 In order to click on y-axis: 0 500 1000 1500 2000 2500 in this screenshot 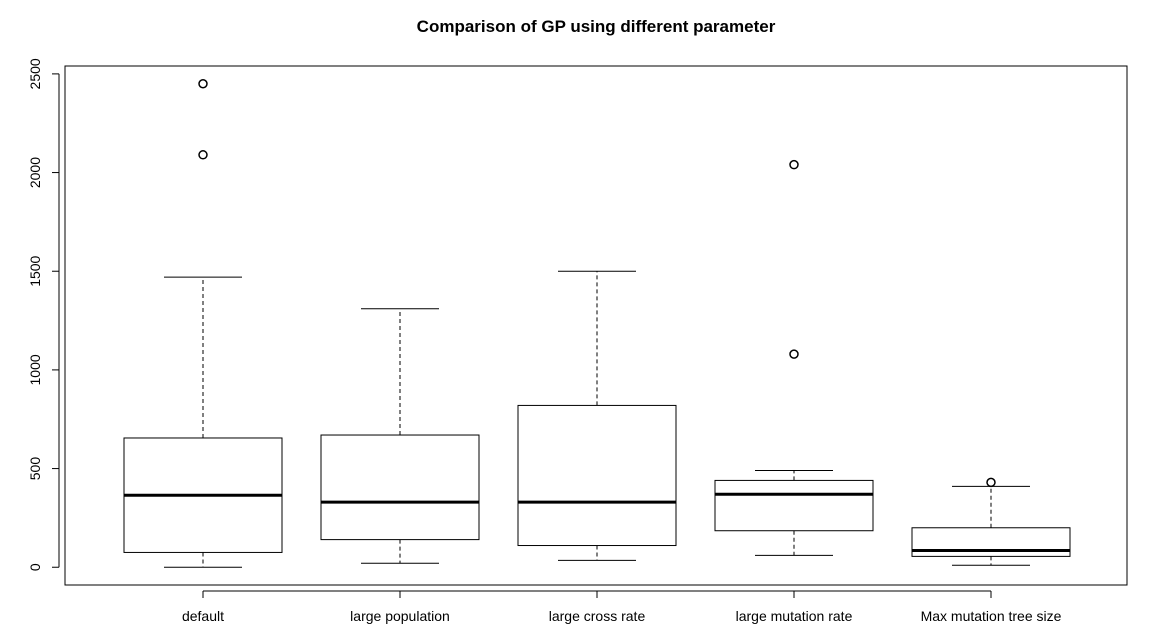, I will do `click(43, 314)`.